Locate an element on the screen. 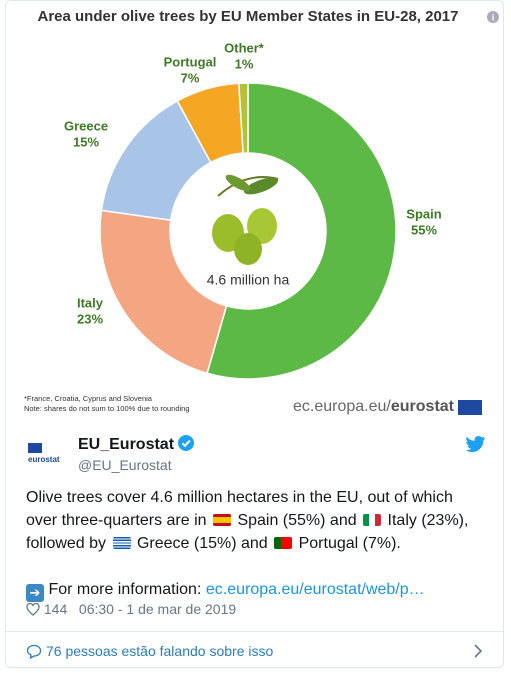 The width and height of the screenshot is (511, 673). avatar: eurostat is located at coordinates (46, 456).